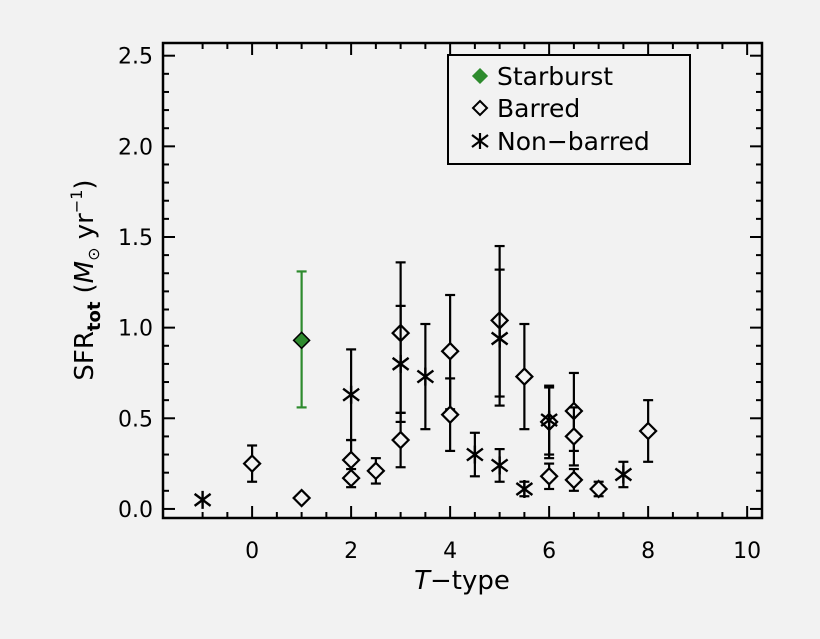 The height and width of the screenshot is (639, 820). I want to click on y-axis-title-exp: −1, so click(76, 202).